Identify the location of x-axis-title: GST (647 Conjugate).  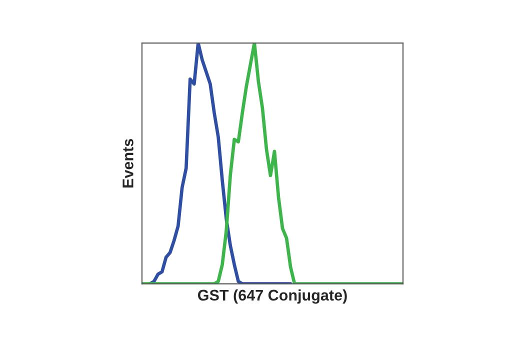
(272, 296).